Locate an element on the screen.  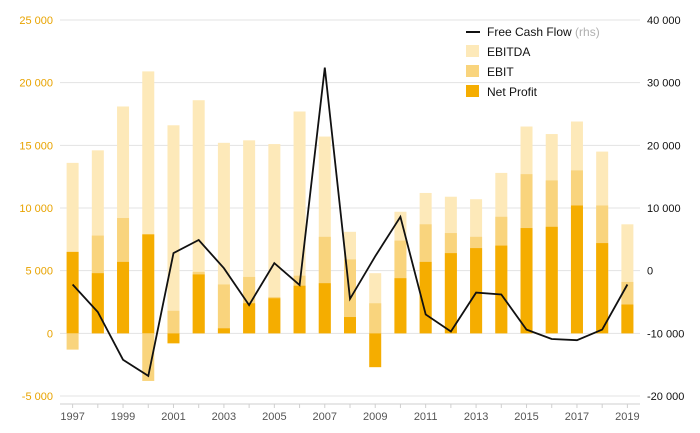
free-cash-flow-legend-label: Free Cash Flow (rhs) is located at coordinates (543, 32).